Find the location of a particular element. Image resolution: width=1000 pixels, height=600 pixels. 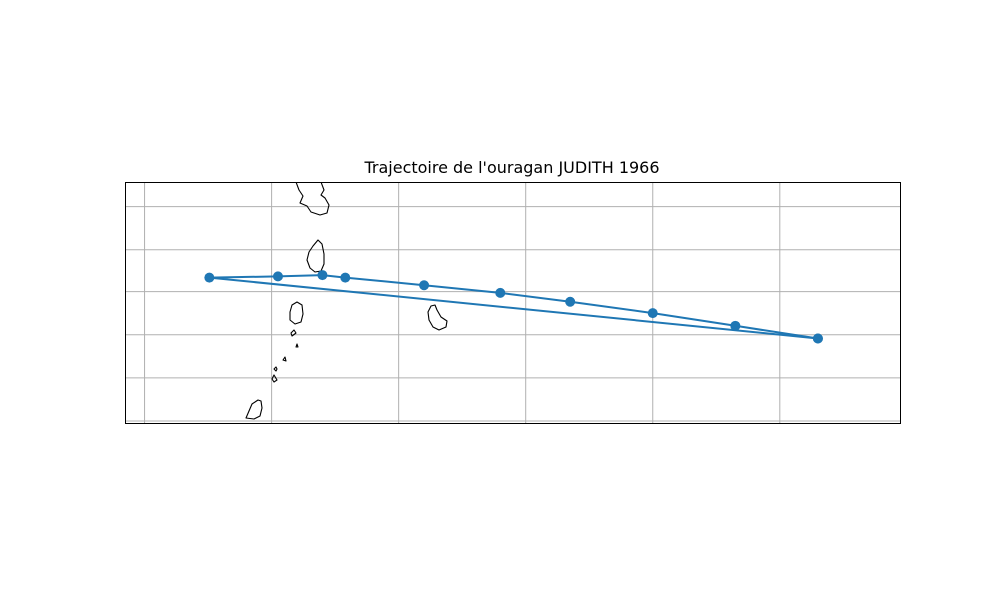

coastline-island-east is located at coordinates (437, 317).